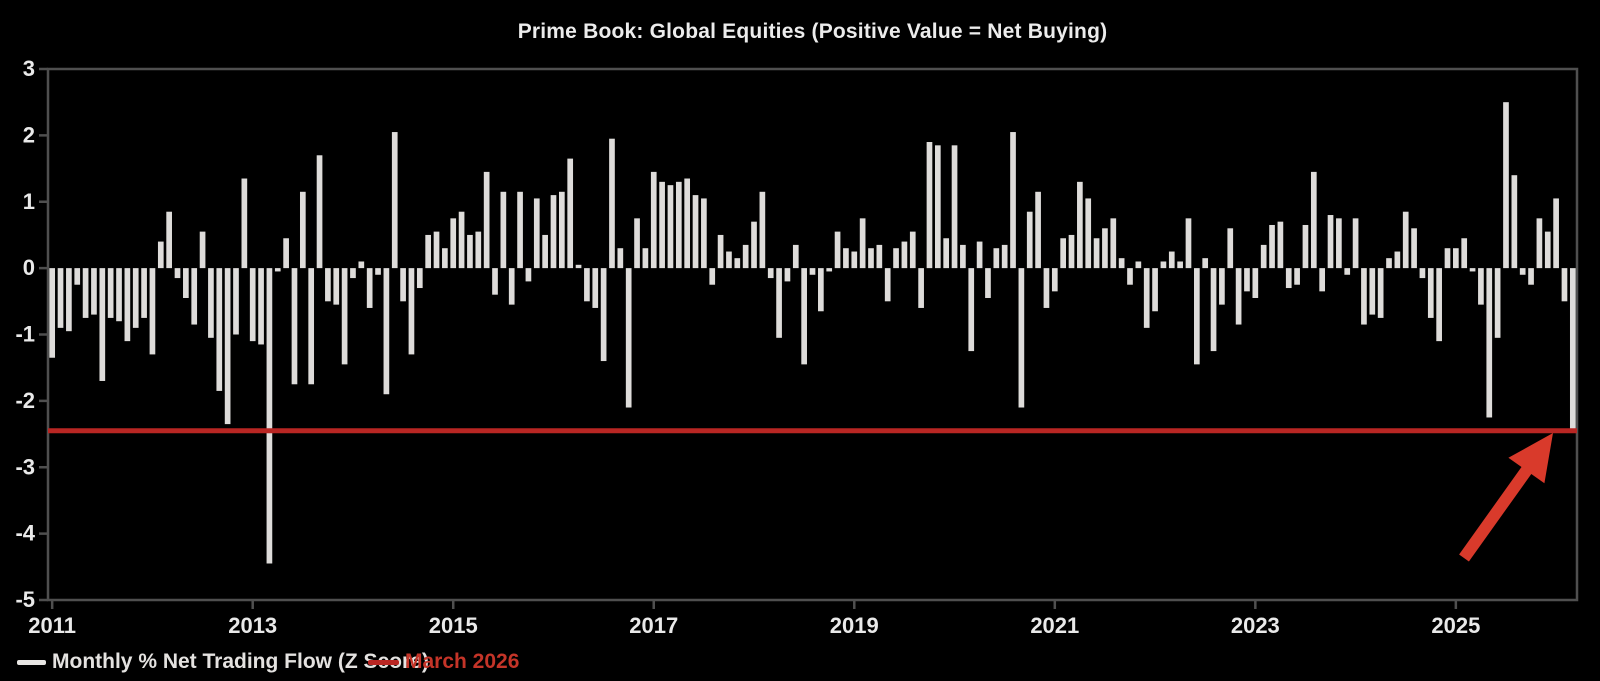 This screenshot has height=681, width=1600. Describe the element at coordinates (462, 661) in the screenshot. I see `refline-legend-label: March 2026` at that location.